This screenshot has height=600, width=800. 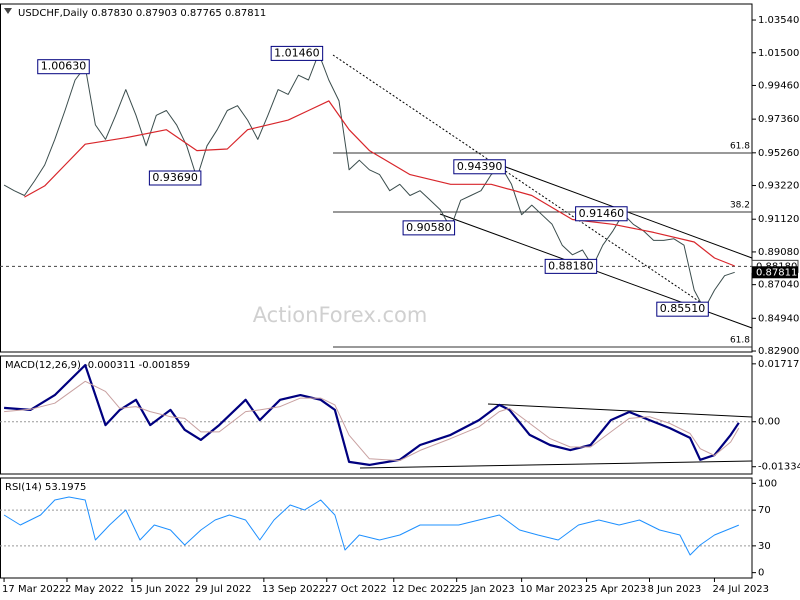 I want to click on ohlc-value: 0.87903, so click(x=156, y=13).